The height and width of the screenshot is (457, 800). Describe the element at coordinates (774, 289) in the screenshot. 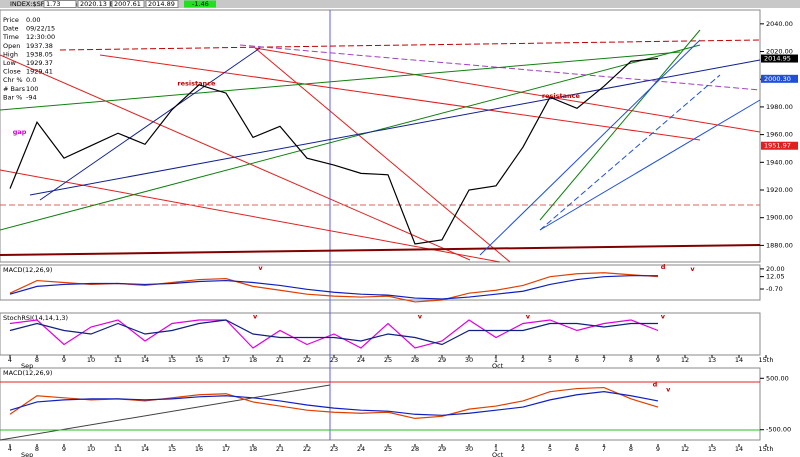

I see `y-tick-label: -0.70` at that location.